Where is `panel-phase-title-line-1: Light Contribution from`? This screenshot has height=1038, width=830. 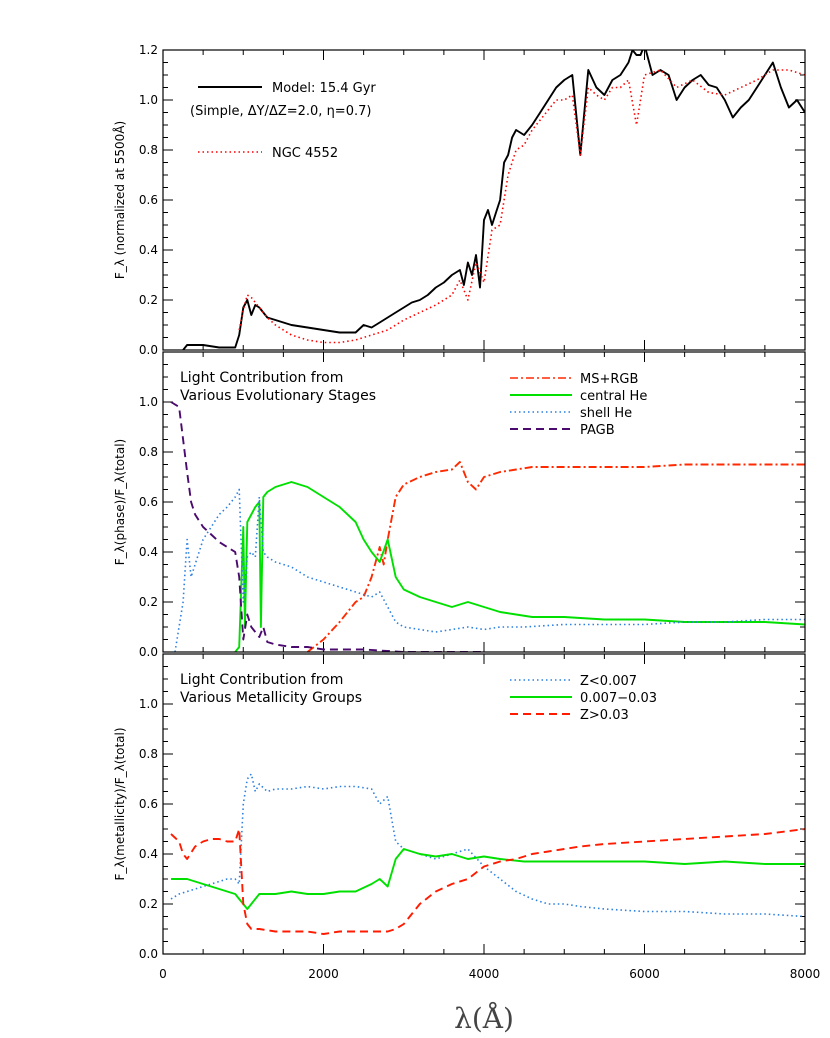 panel-phase-title-line-1: Light Contribution from is located at coordinates (261, 378).